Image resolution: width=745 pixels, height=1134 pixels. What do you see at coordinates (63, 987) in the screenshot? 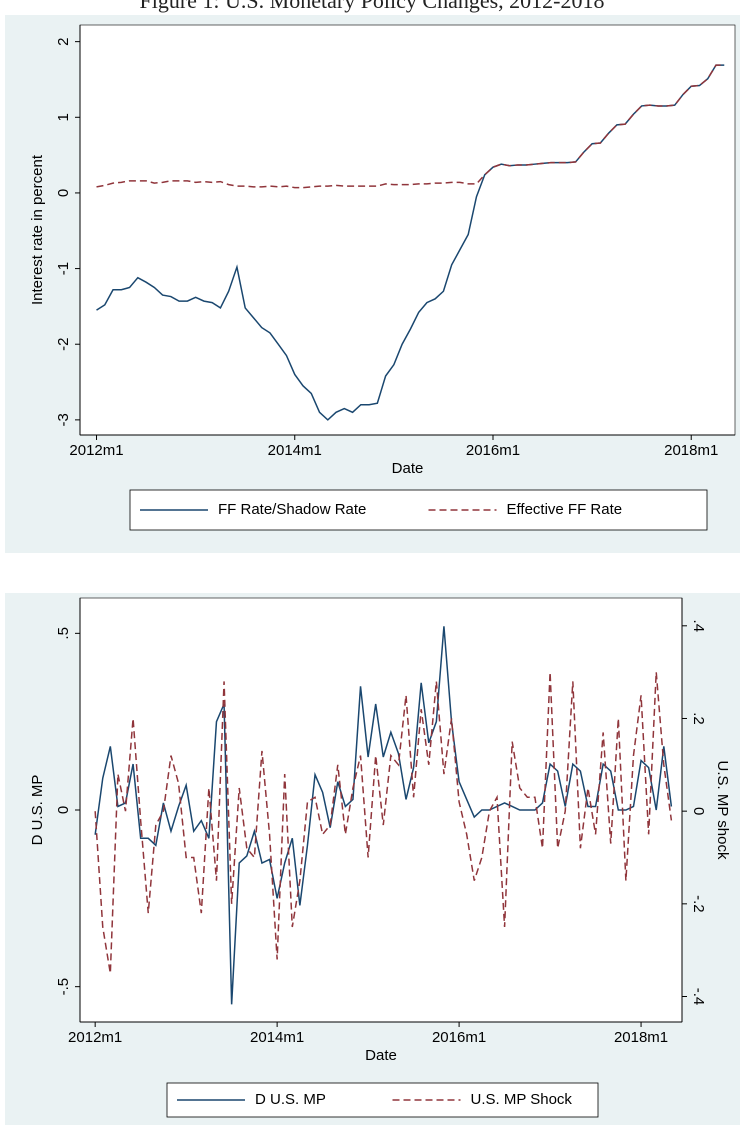
I see `y-tick-label: -.5` at bounding box center [63, 987].